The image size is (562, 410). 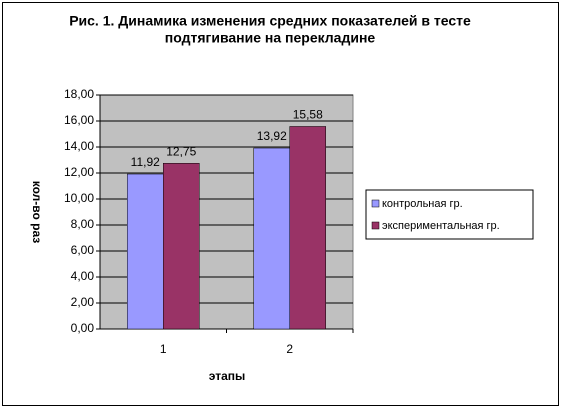 I want to click on x-tick-label: 1, so click(x=163, y=349).